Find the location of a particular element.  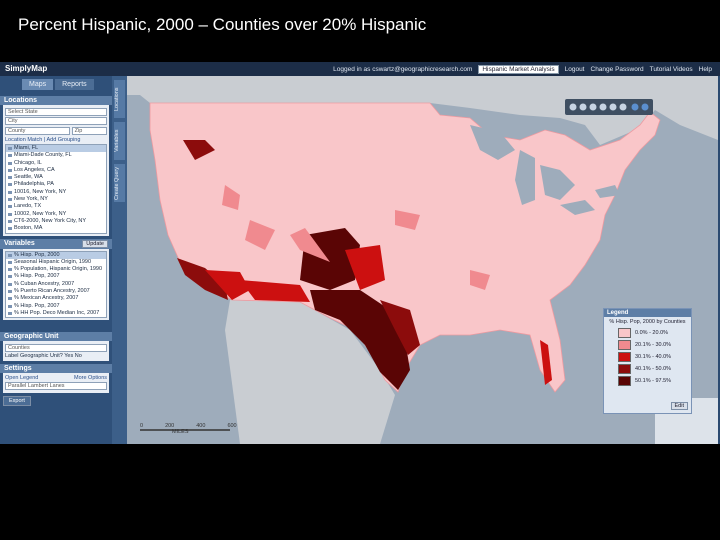

label-option: Label Geographic Unit? Yes No is located at coordinates (56, 356).